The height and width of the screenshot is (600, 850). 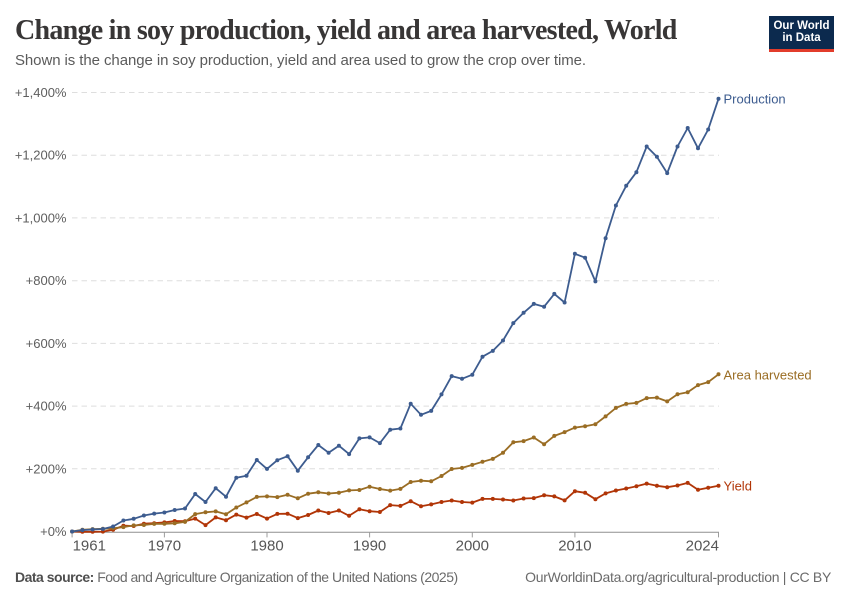 What do you see at coordinates (755, 99) in the screenshot?
I see `svg-text: Production` at bounding box center [755, 99].